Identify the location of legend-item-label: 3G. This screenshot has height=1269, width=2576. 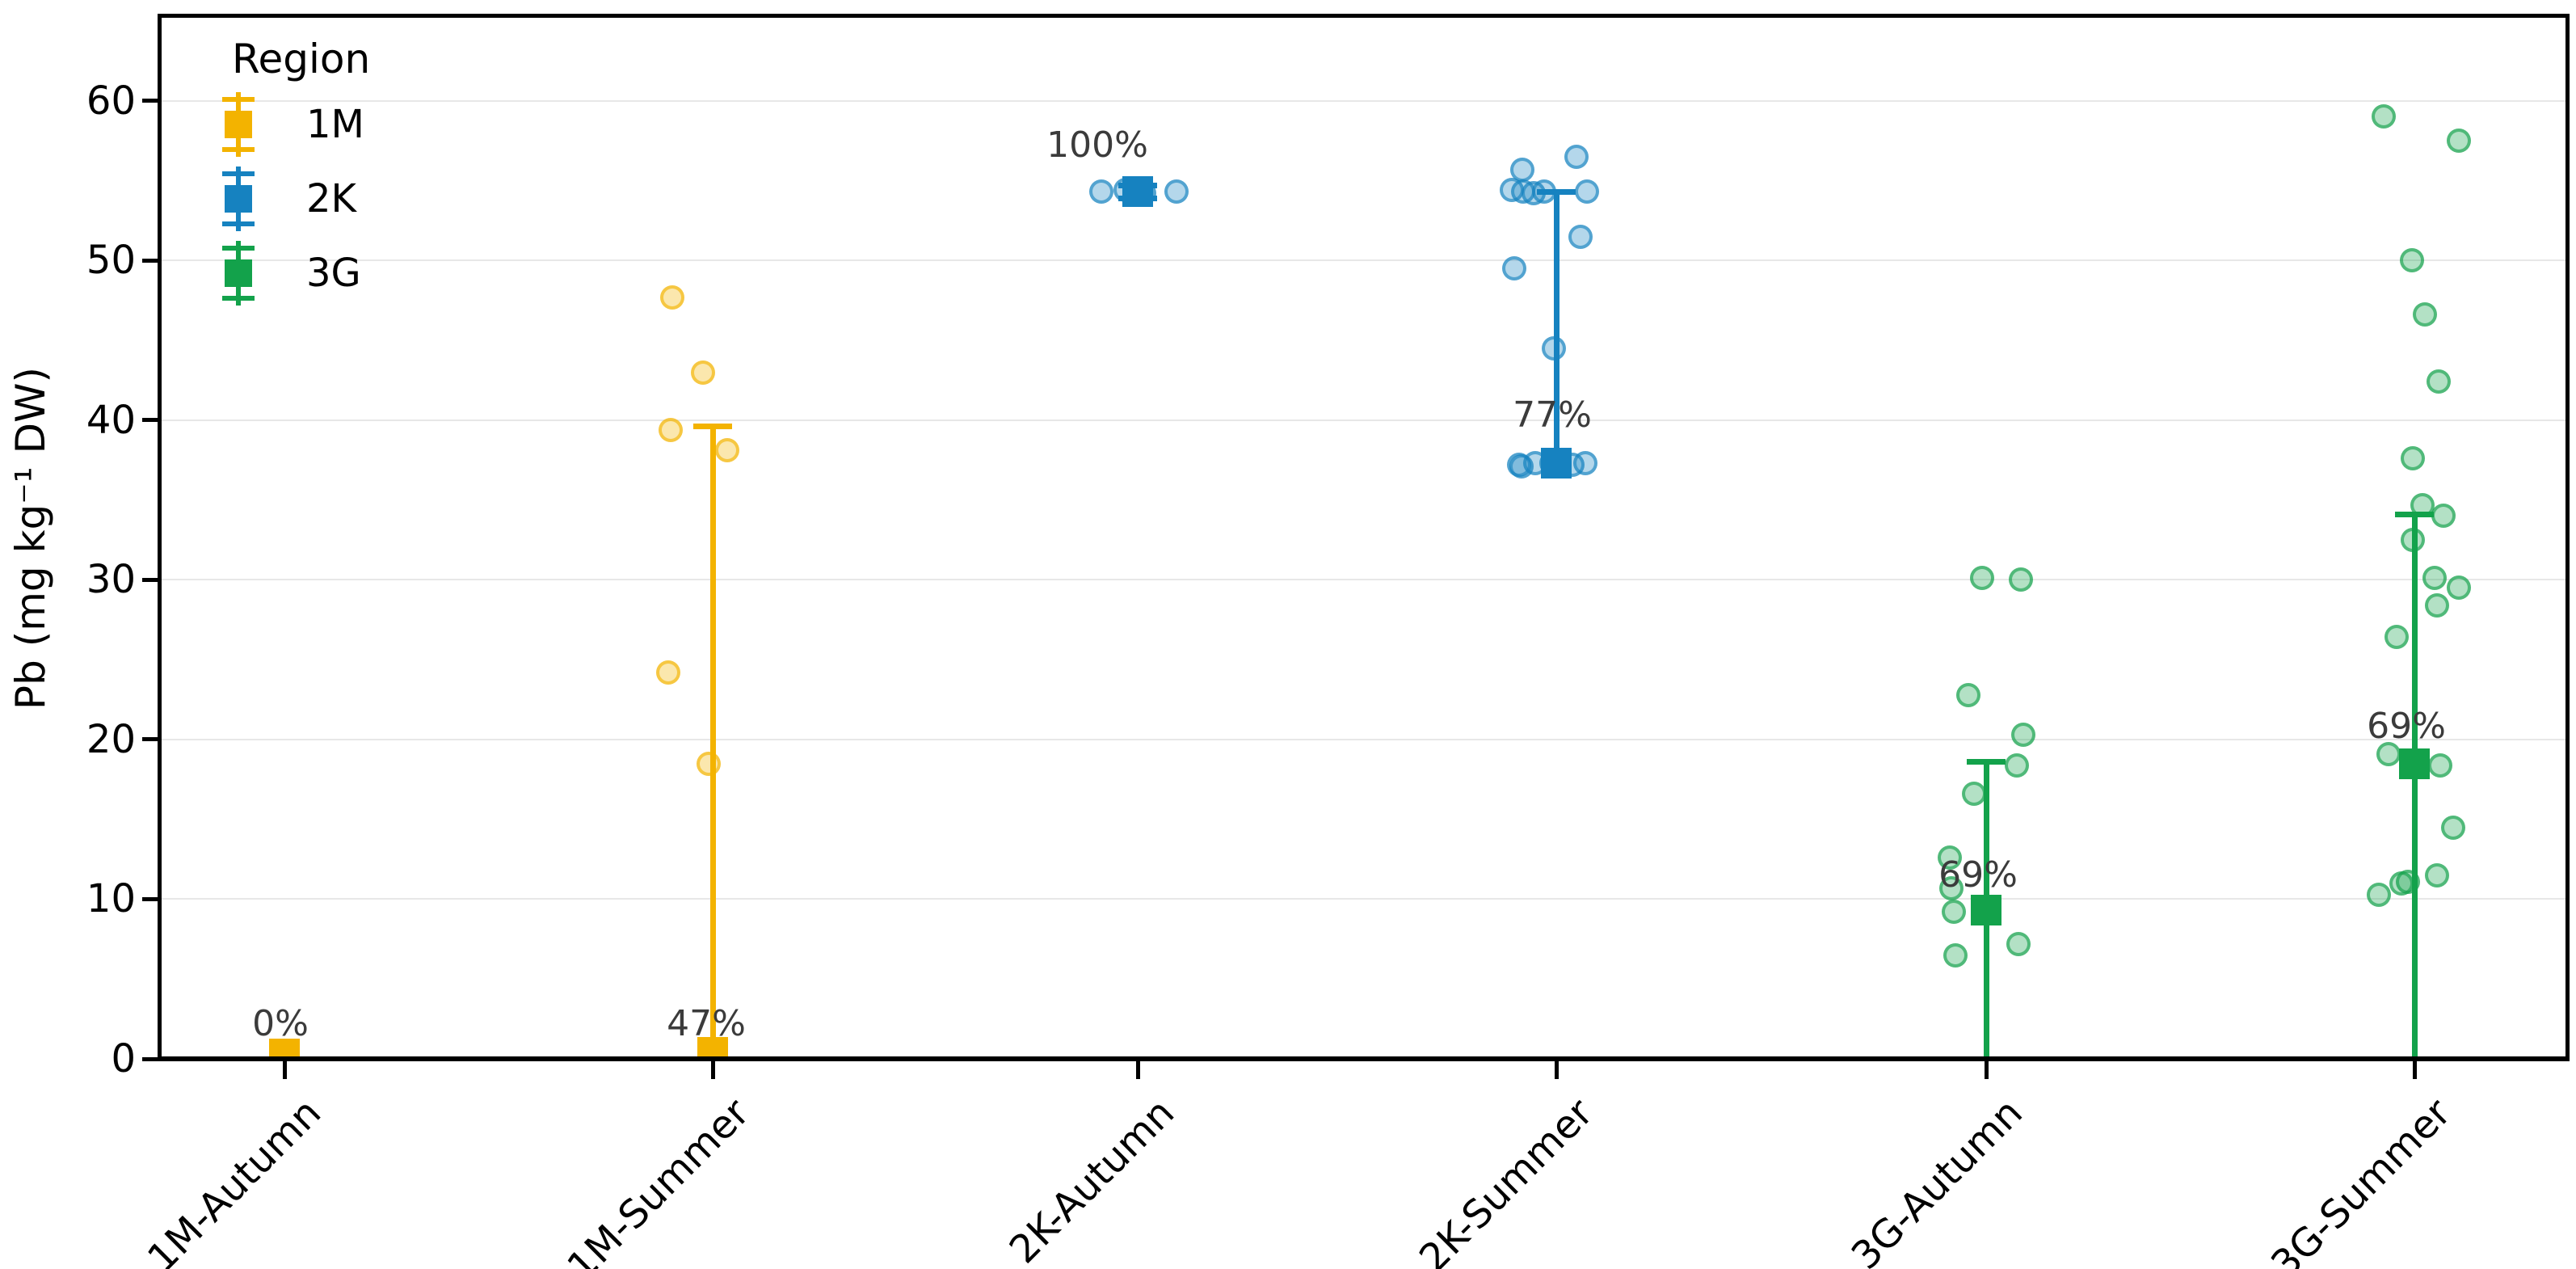
(333, 273).